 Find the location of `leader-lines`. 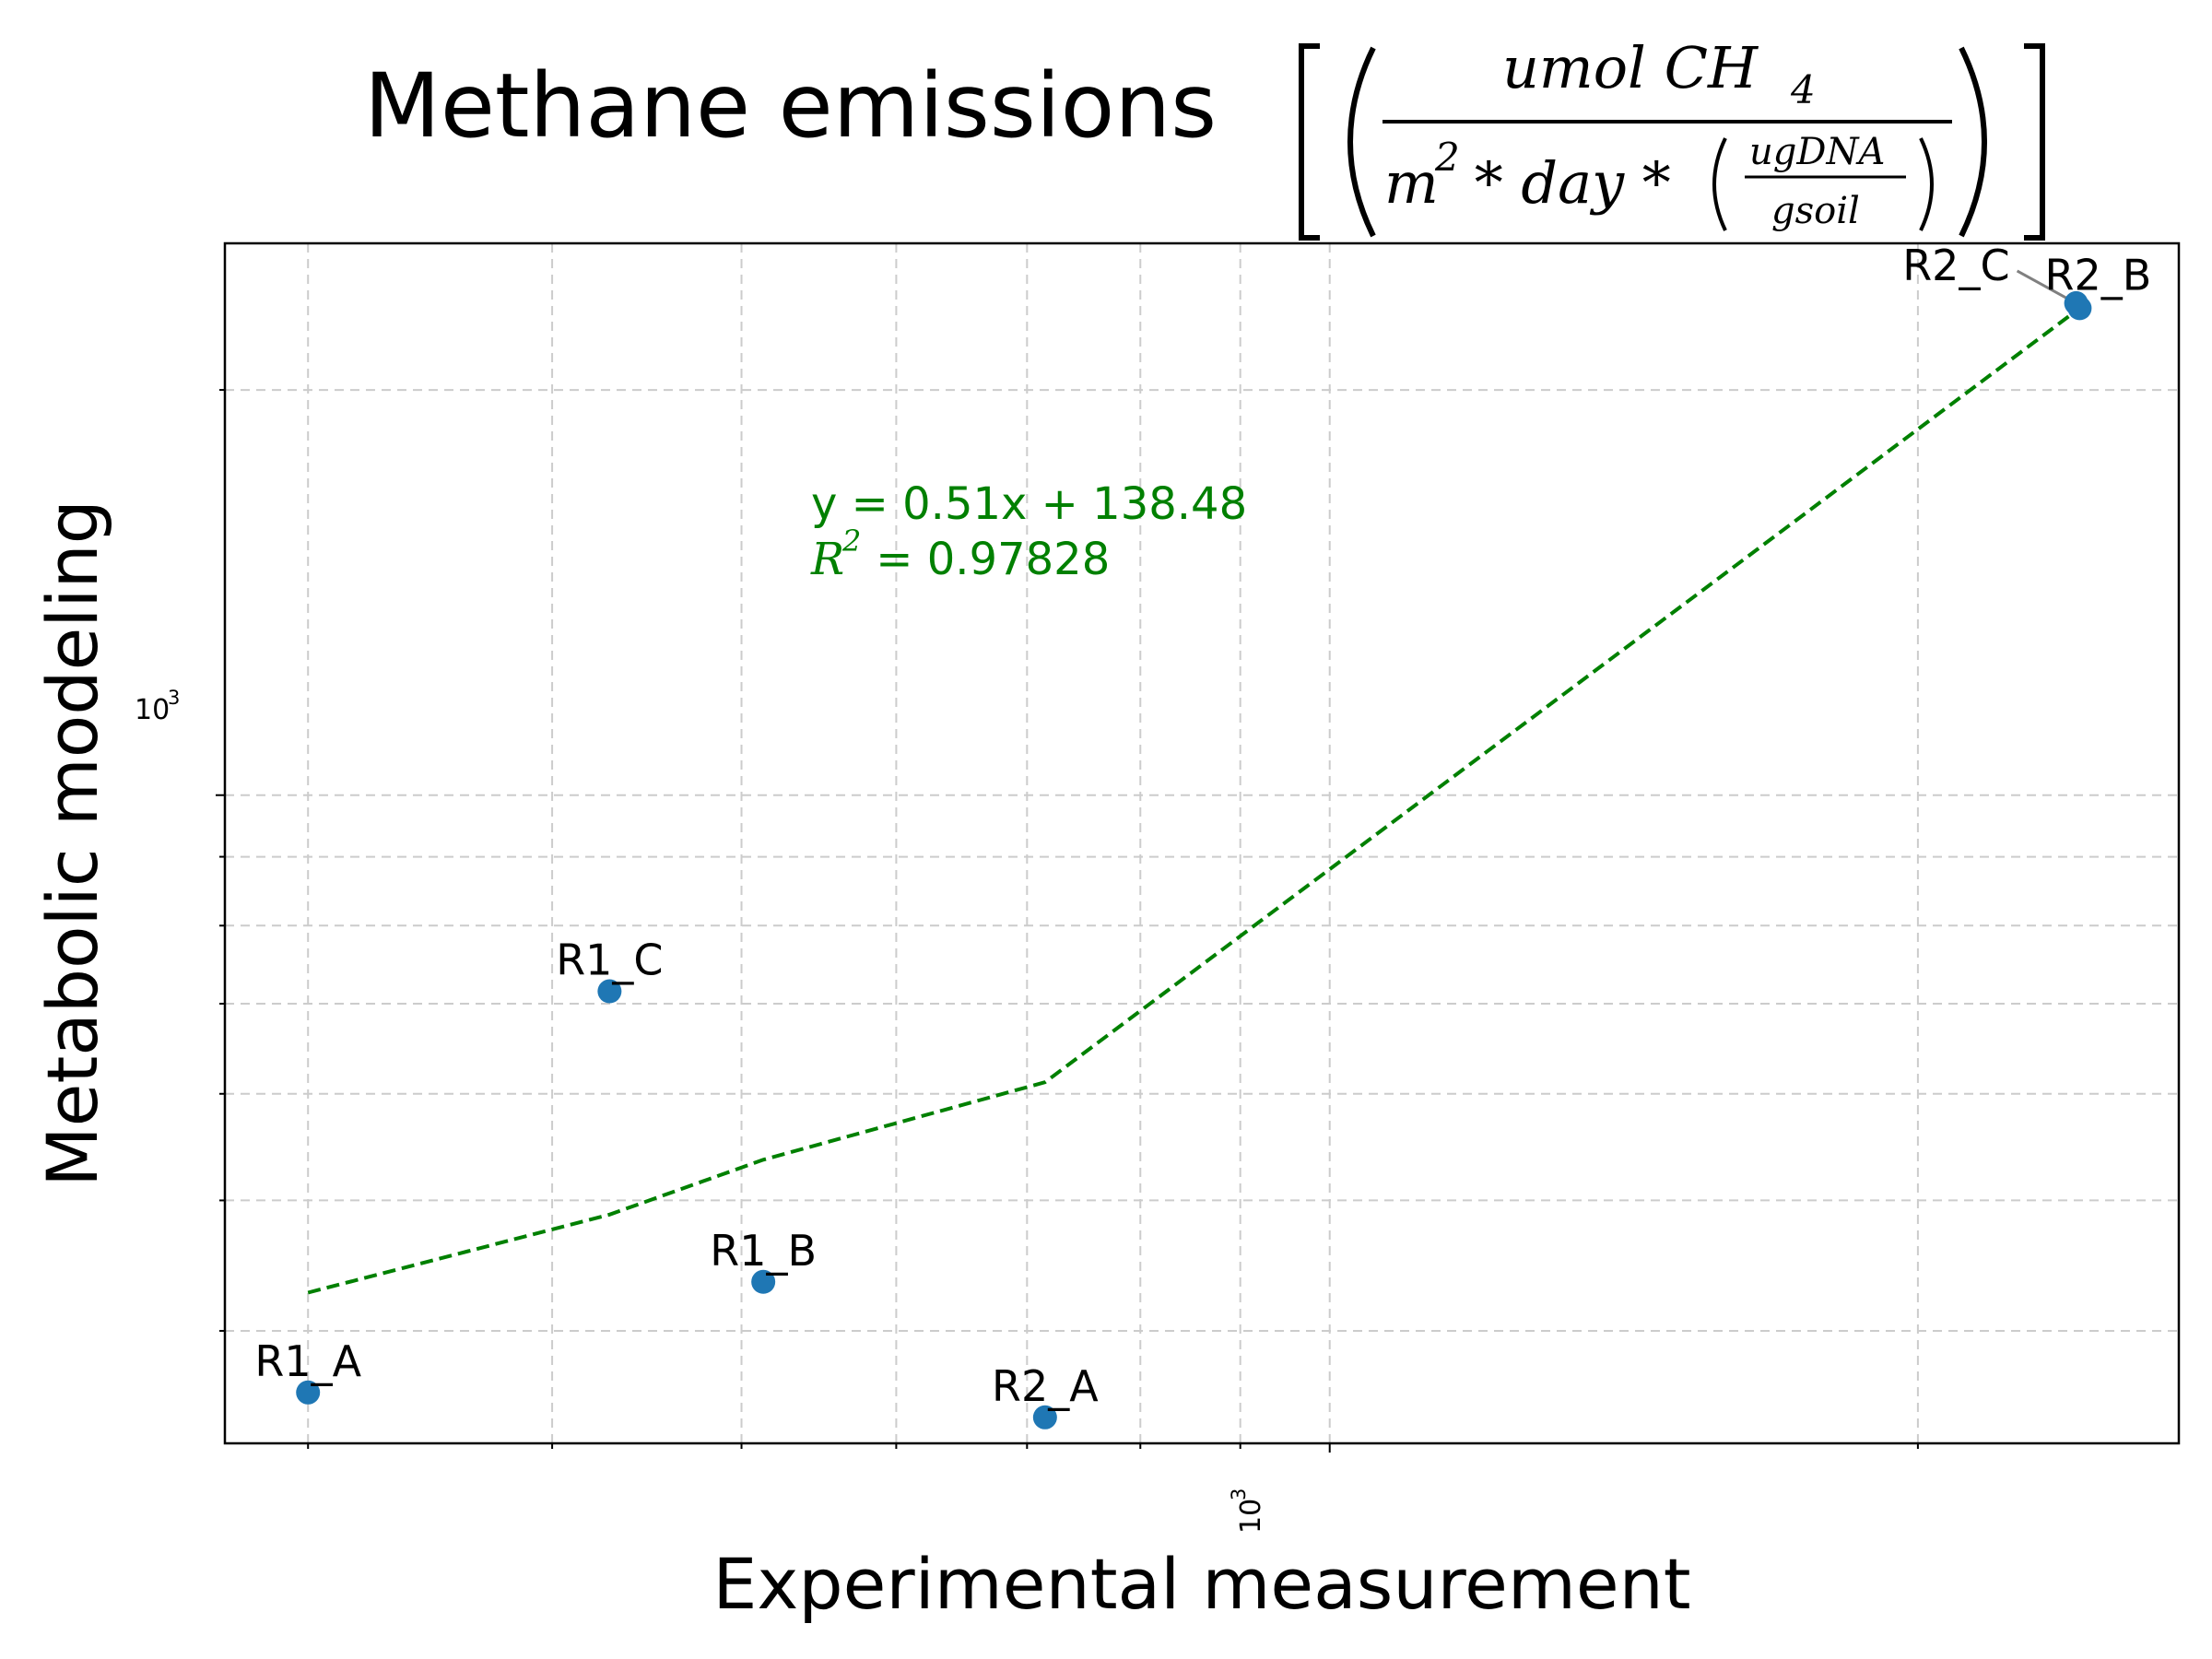

leader-lines is located at coordinates (2045, 286).